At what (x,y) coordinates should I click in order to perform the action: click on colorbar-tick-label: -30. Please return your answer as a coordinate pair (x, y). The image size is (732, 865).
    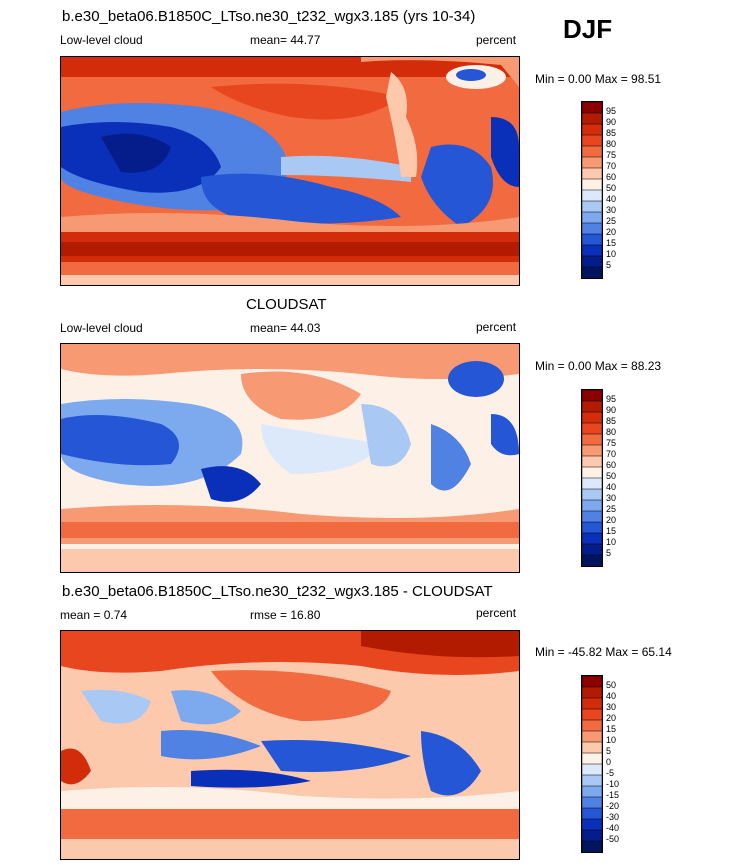
    Looking at the image, I should click on (613, 817).